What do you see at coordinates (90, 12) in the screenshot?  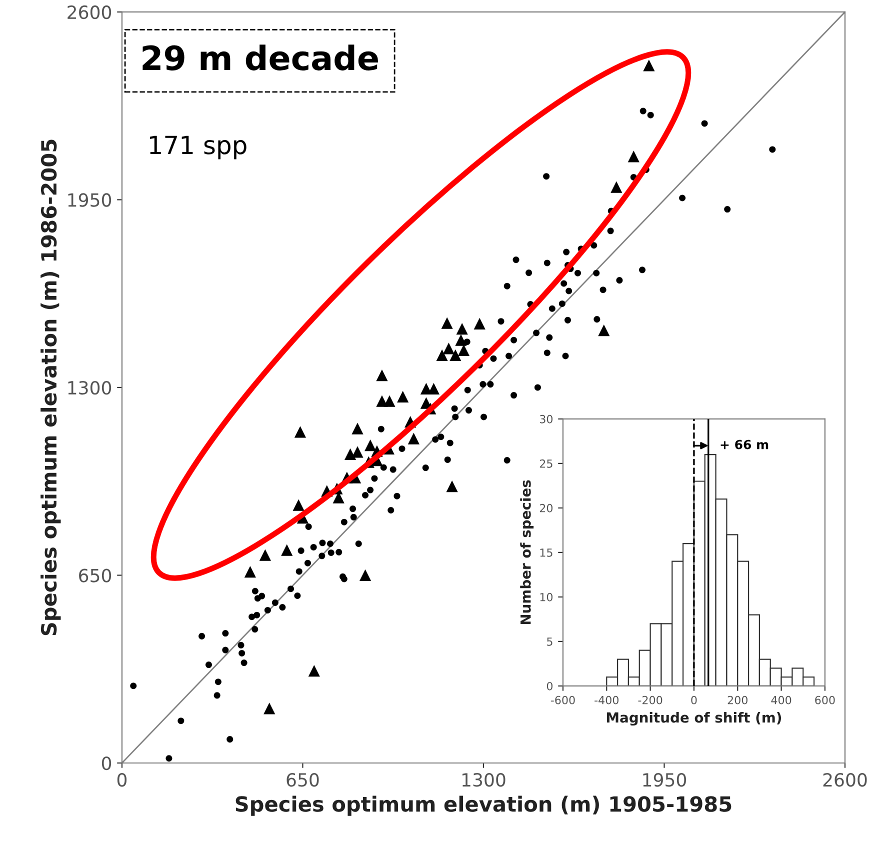 I see `y-tick-label: 2600` at bounding box center [90, 12].